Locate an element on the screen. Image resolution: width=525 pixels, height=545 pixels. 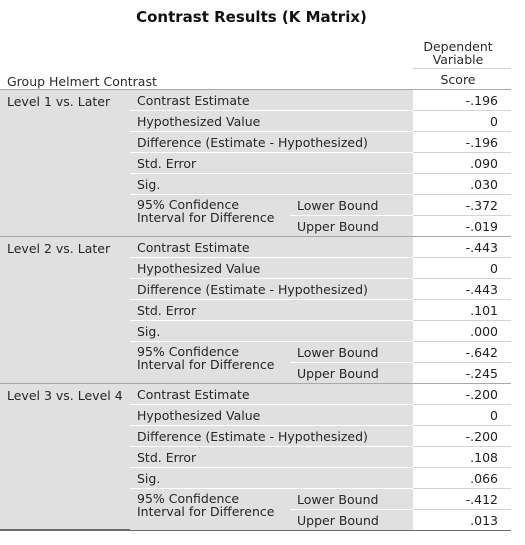
stat-value: -.412 is located at coordinates (462, 499).